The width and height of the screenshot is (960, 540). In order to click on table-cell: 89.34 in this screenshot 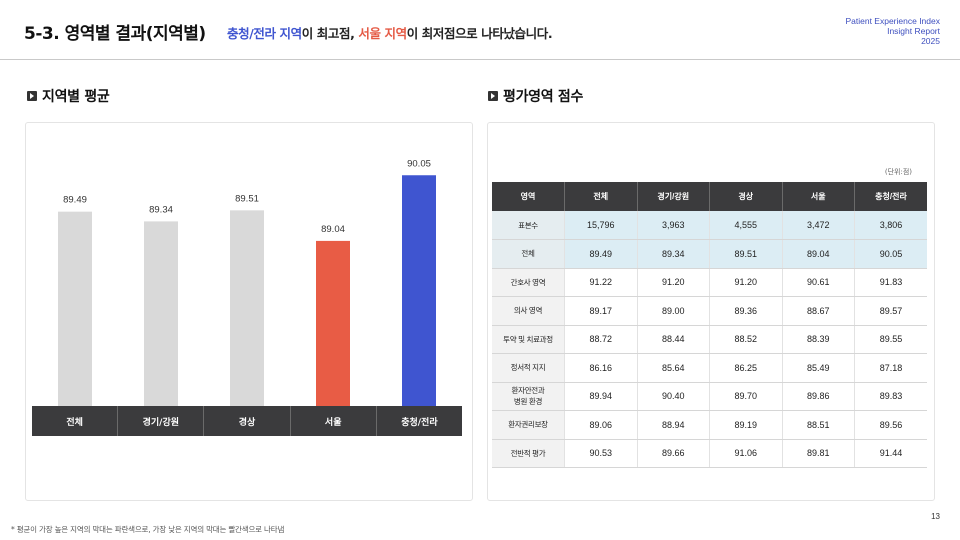, I will do `click(673, 254)`.